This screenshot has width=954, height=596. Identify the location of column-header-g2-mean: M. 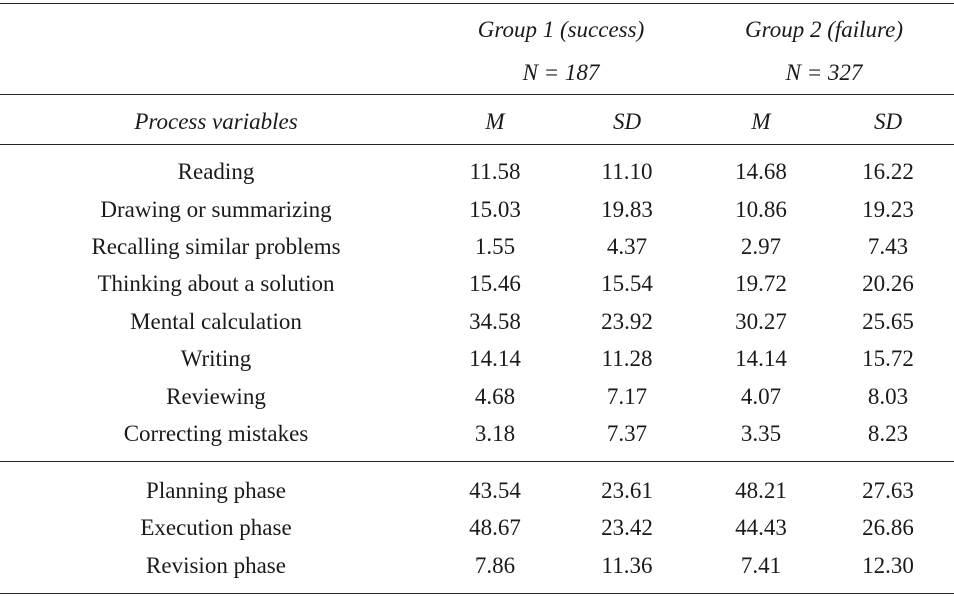
(761, 121).